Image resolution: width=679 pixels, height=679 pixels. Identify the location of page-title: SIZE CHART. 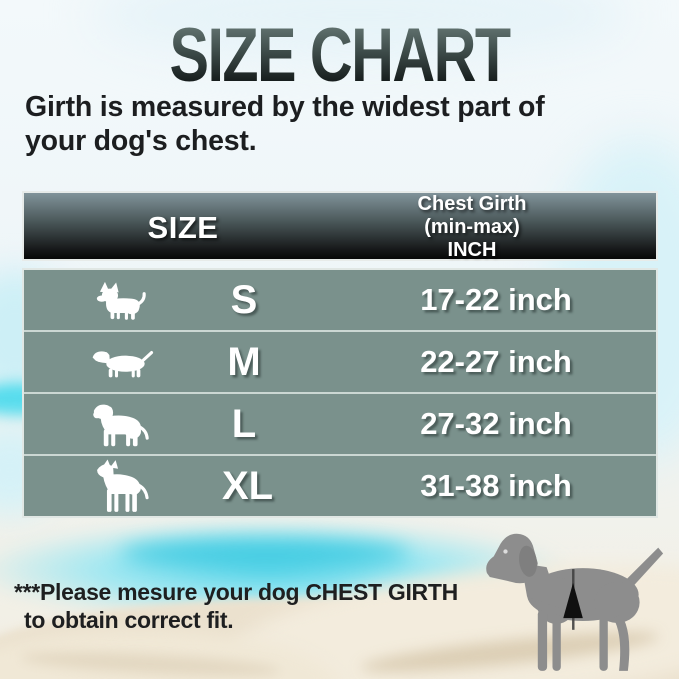
(340, 56).